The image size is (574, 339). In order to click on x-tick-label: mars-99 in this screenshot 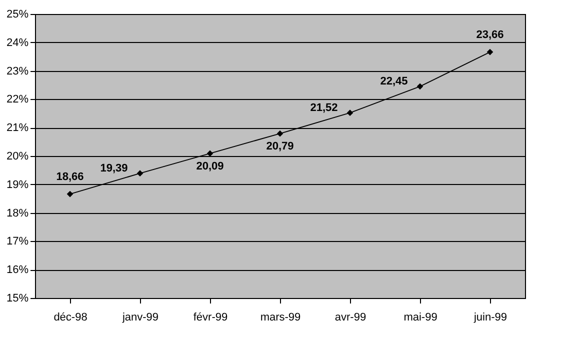, I will do `click(280, 318)`.